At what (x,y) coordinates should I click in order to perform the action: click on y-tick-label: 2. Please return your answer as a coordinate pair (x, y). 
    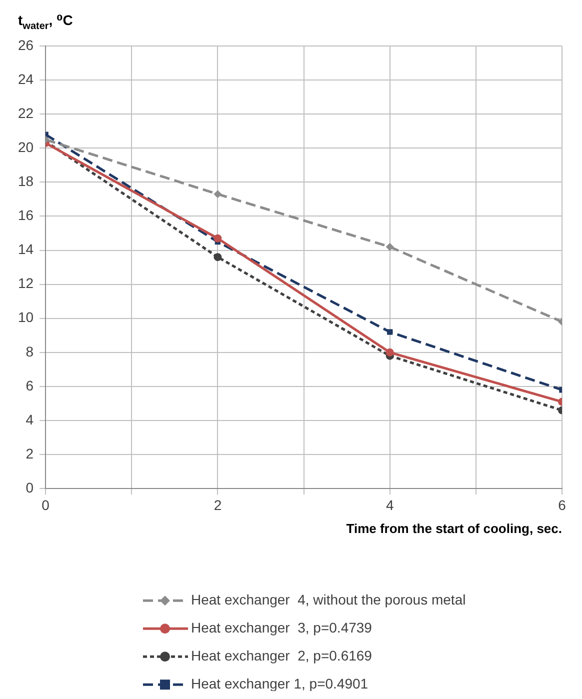
    Looking at the image, I should click on (30, 453).